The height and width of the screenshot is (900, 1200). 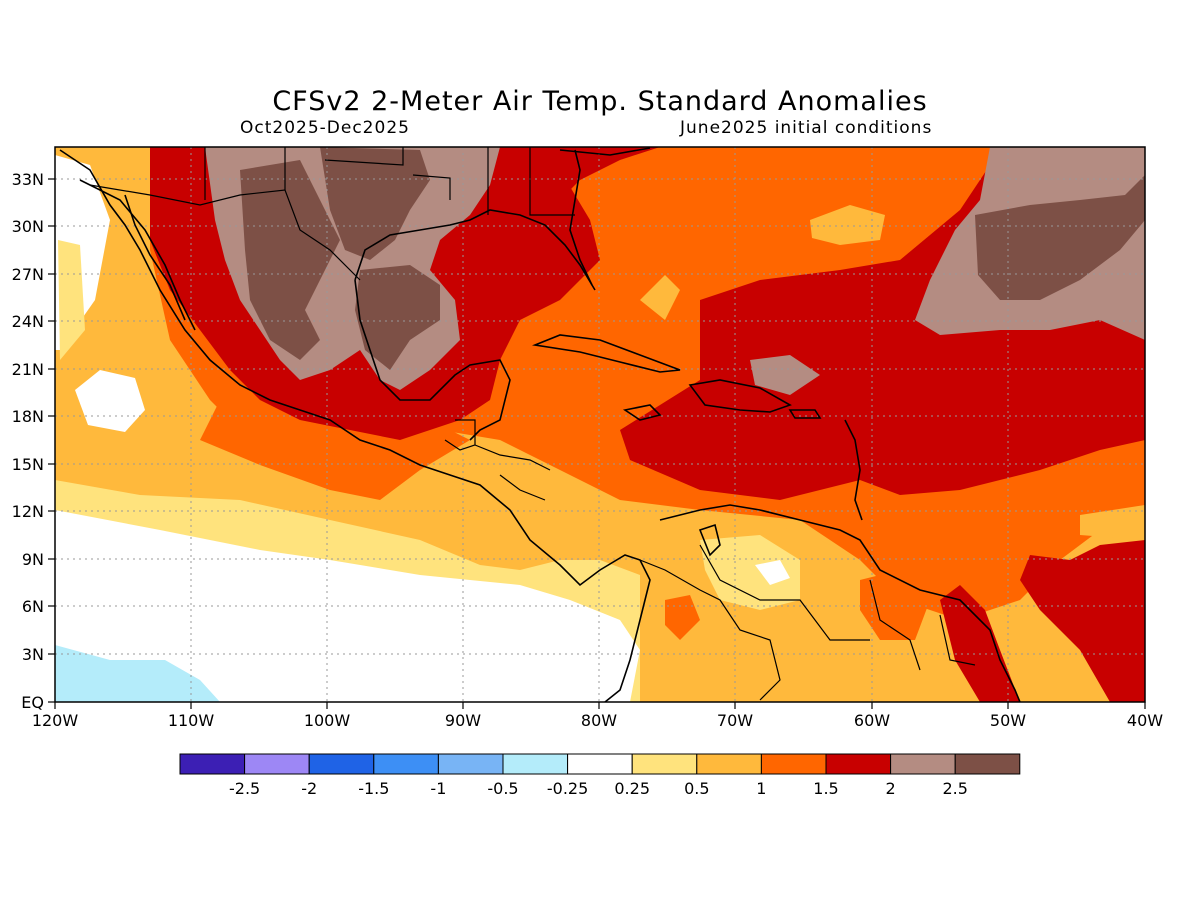 I want to click on gulf-california-coast, so click(x=137, y=255).